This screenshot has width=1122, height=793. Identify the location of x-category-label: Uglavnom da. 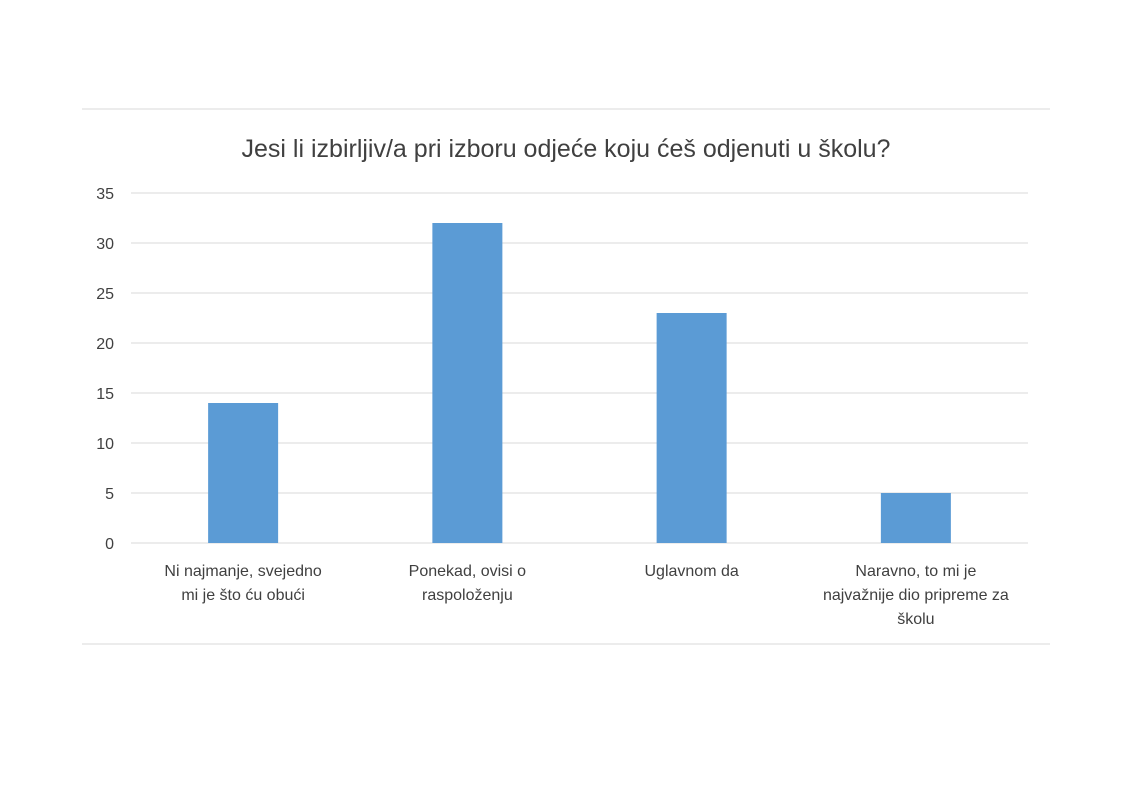
(691, 571).